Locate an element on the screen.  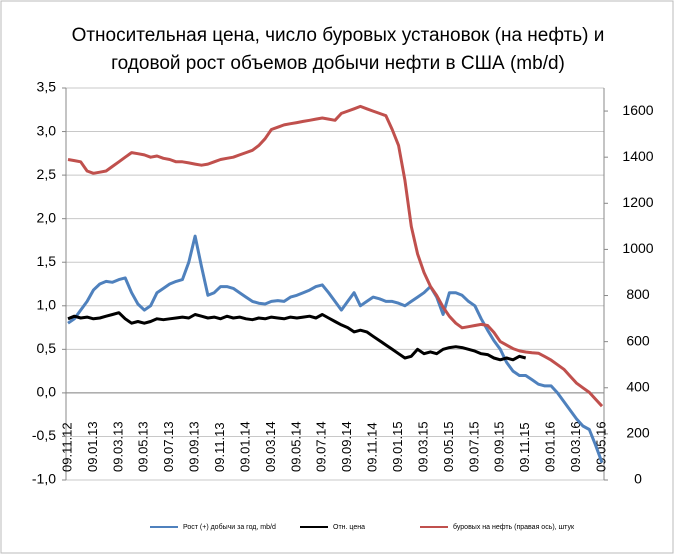
x-tick-label: 09.11.12 is located at coordinates (66, 447).